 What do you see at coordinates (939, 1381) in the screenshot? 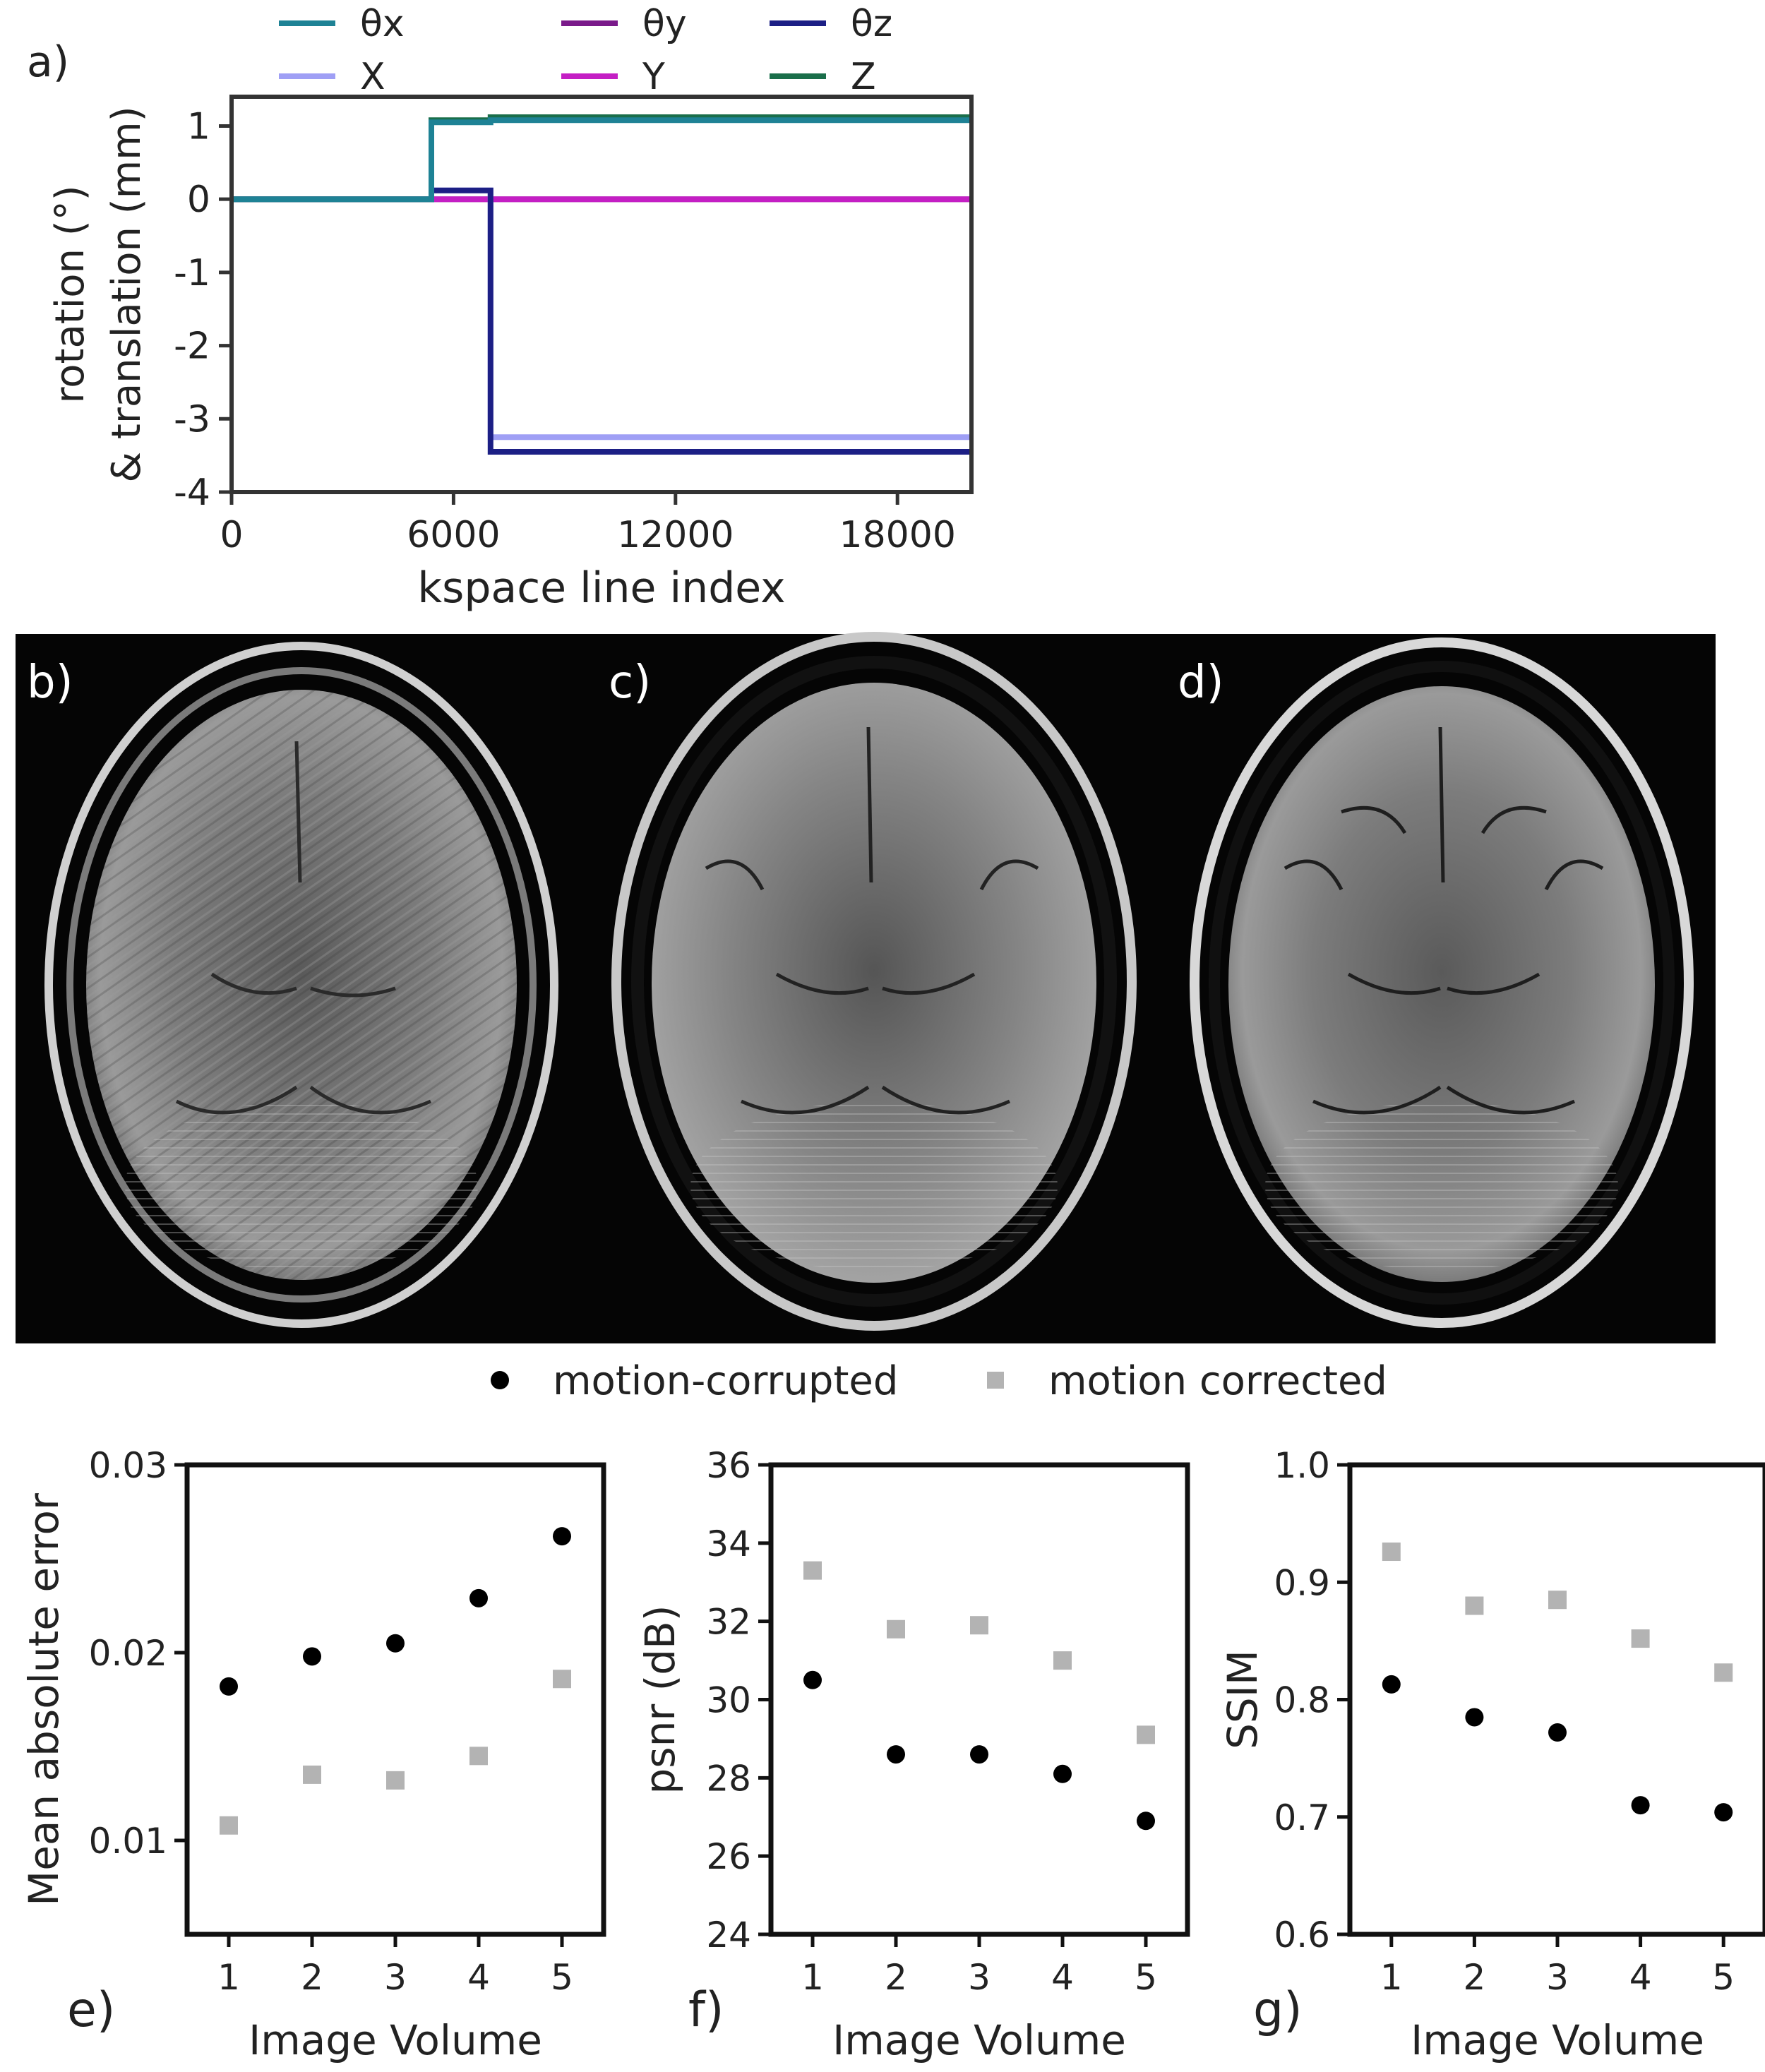
I see `bottom-legend: motion-corrupted motion corrected` at bounding box center [939, 1381].